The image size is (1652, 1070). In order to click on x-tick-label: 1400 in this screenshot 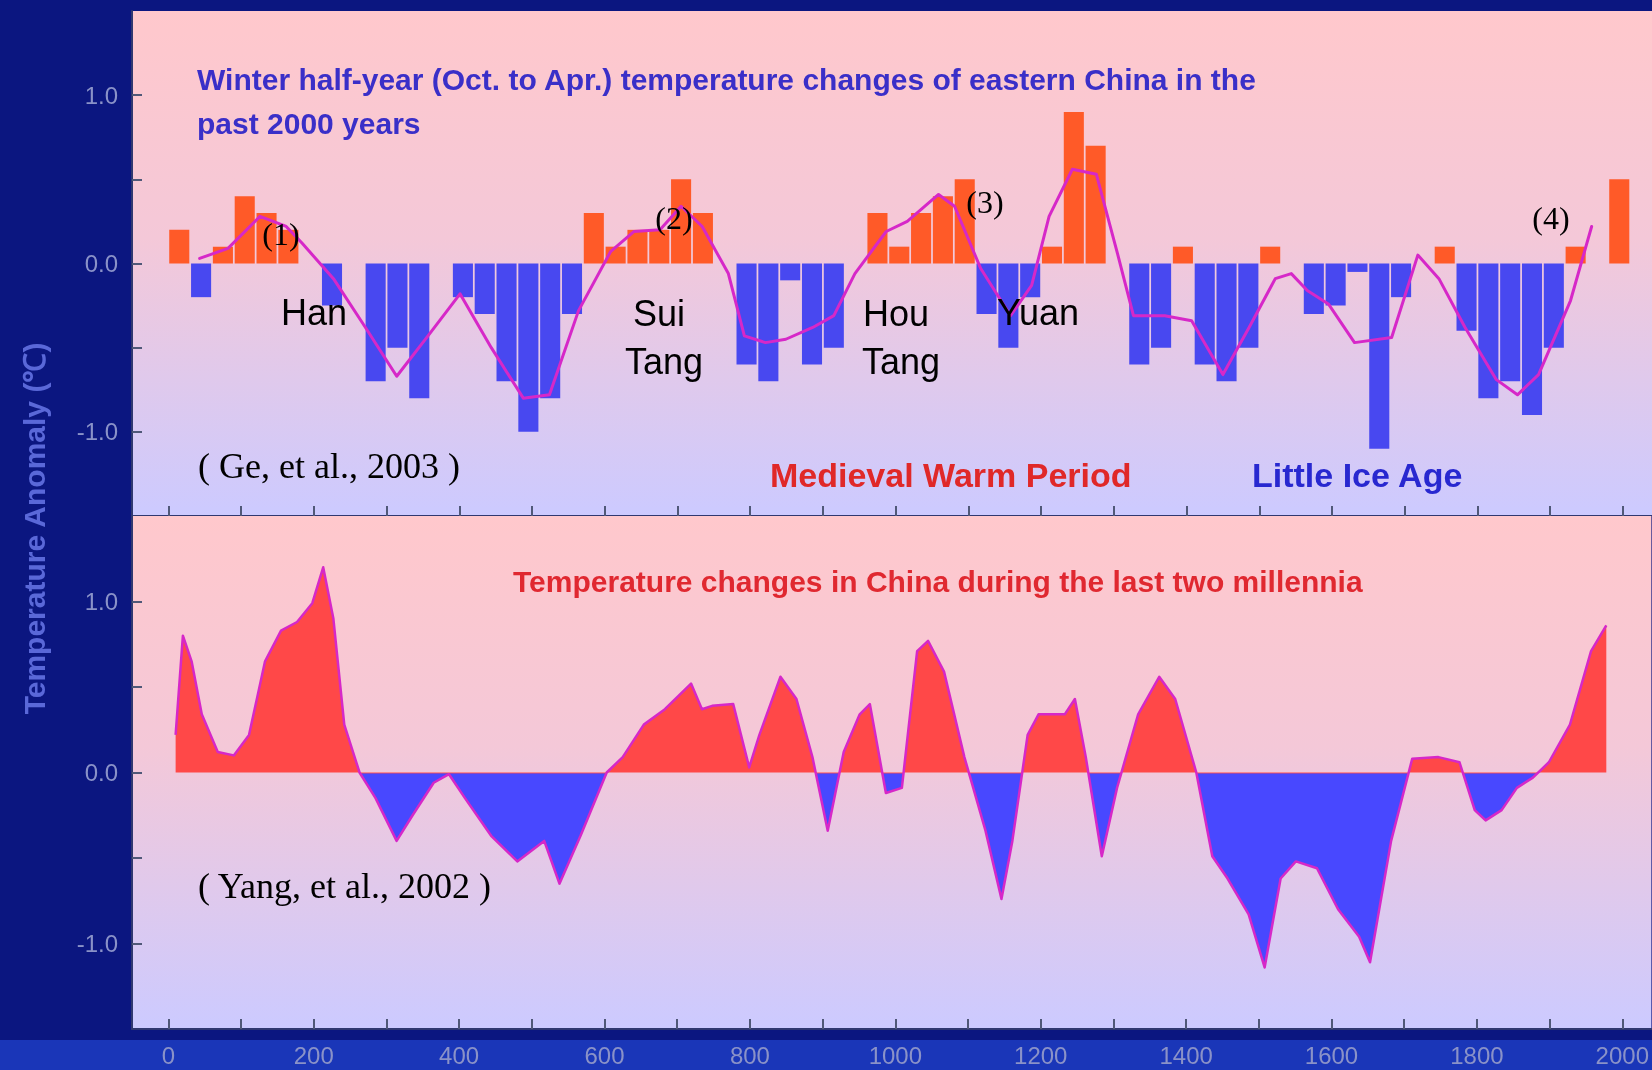, I will do `click(1186, 1055)`.